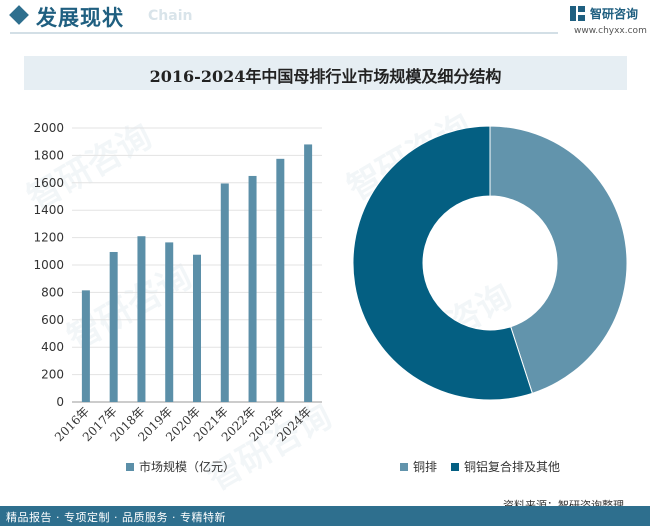 The height and width of the screenshot is (526, 650). What do you see at coordinates (48, 128) in the screenshot?
I see `y-tick-label: 2000` at bounding box center [48, 128].